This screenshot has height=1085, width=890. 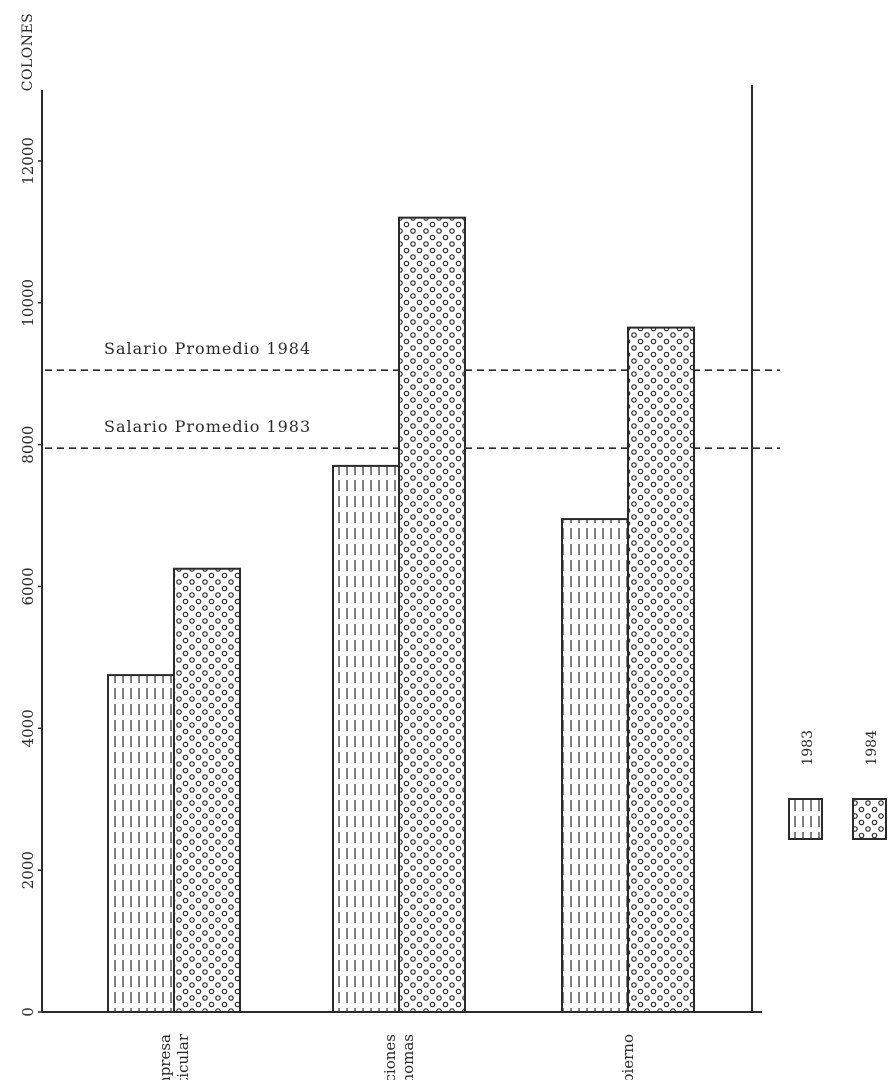 What do you see at coordinates (28, 586) in the screenshot?
I see `y-tick-label: 6000` at bounding box center [28, 586].